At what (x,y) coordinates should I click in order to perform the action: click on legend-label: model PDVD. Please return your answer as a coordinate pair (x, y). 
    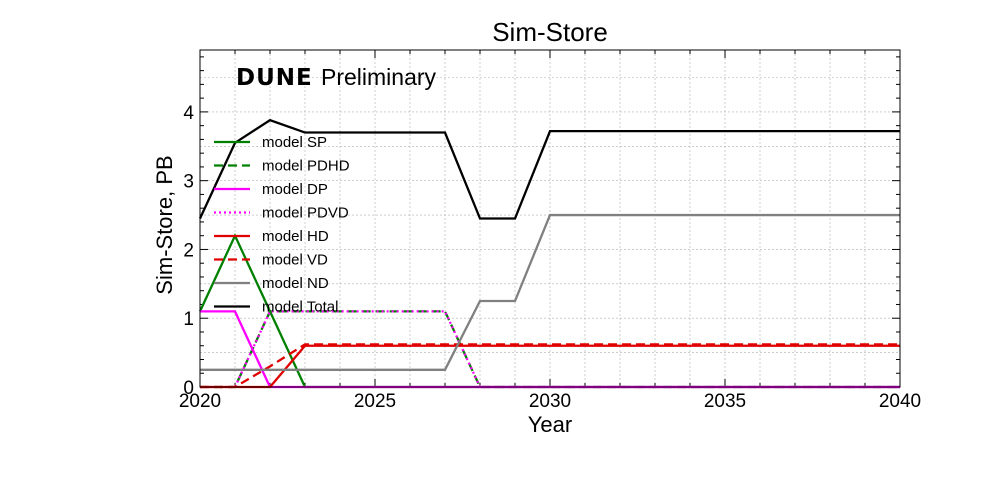
    Looking at the image, I should click on (305, 213).